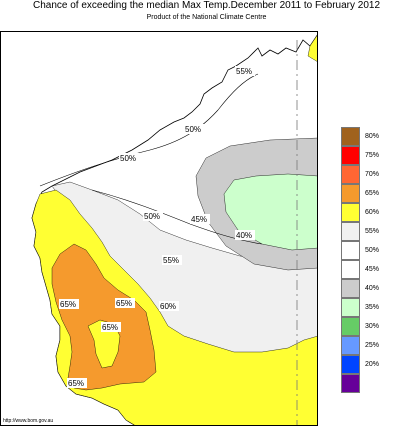 This screenshot has width=413, height=427. Describe the element at coordinates (171, 260) in the screenshot. I see `label-55-mid: 55%` at that location.